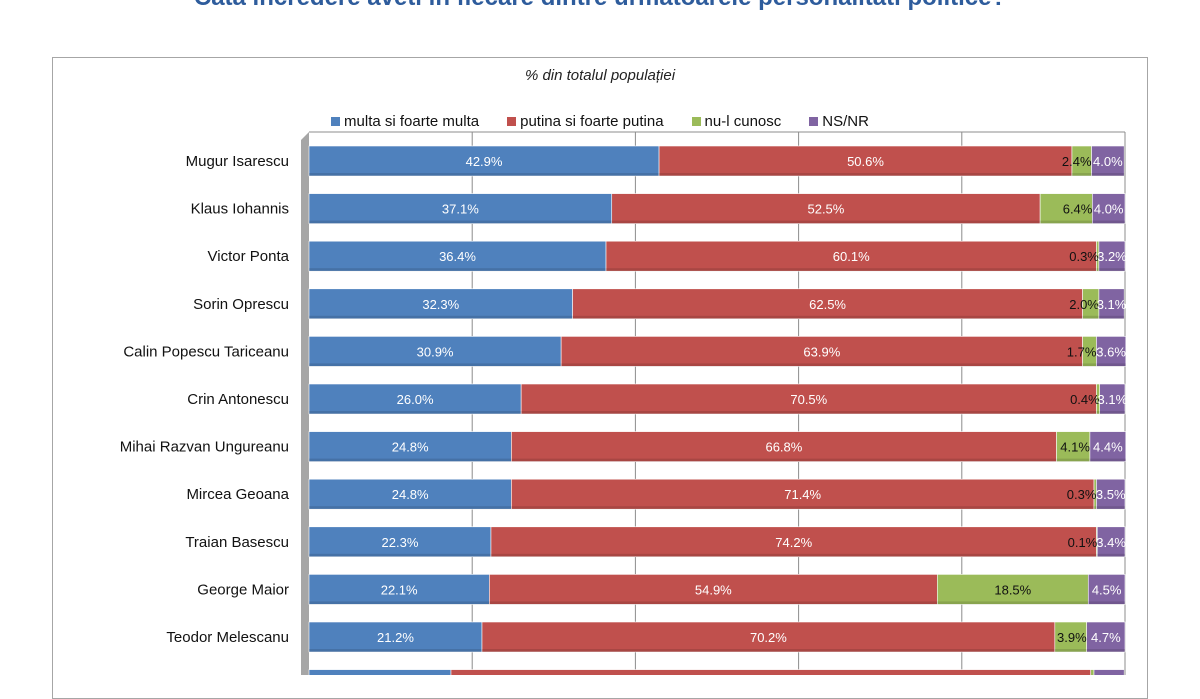 This screenshot has height=699, width=1200. I want to click on data-label: 30.9%, so click(435, 351).